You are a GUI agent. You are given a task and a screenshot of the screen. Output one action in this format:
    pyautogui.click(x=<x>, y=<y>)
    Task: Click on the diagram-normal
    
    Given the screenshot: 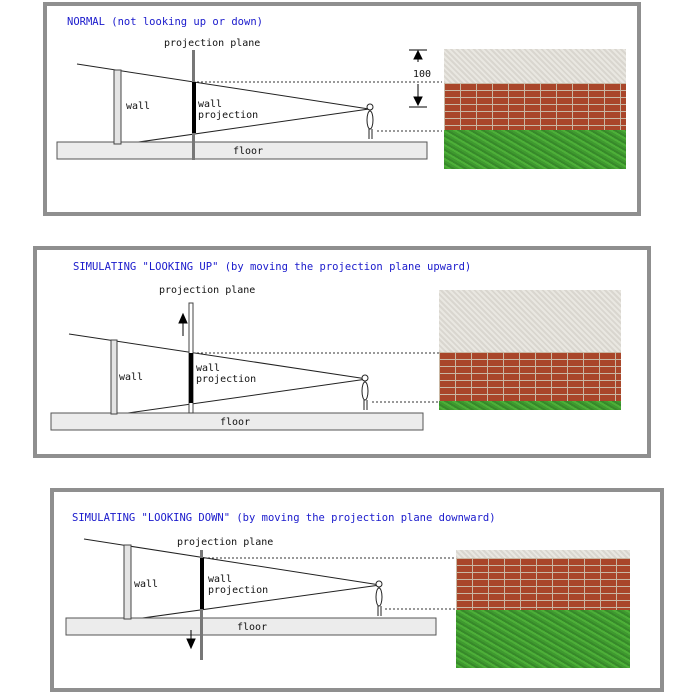 What is the action you would take?
    pyautogui.click(x=249, y=104)
    